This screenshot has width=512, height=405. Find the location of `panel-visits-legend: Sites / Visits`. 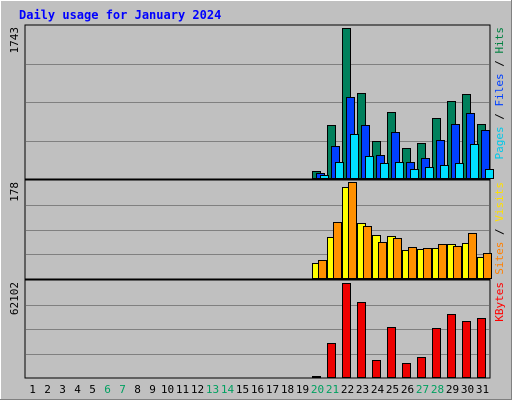

panel-visits-legend: Sites / Visits is located at coordinates (499, 228).